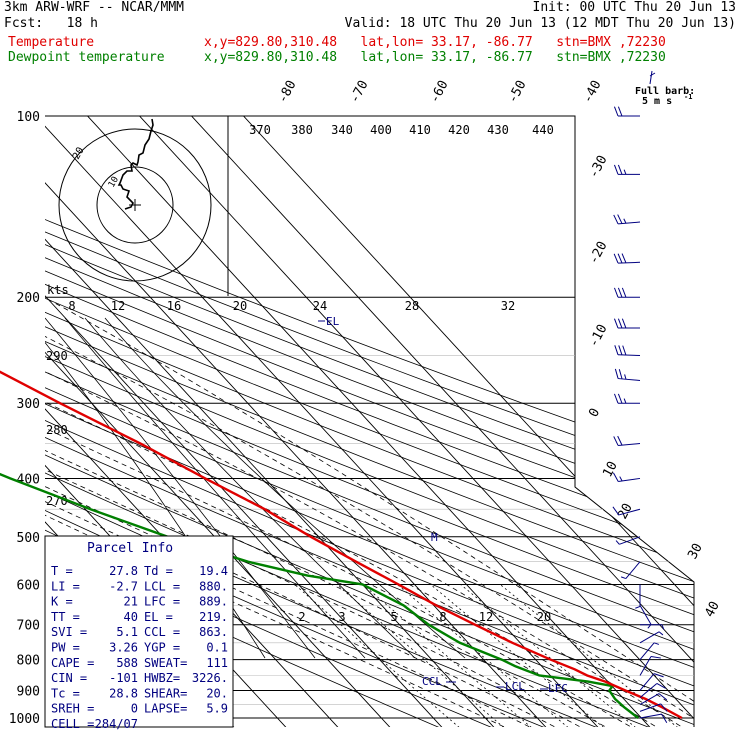 This screenshot has width=740, height=740. What do you see at coordinates (210, 678) in the screenshot?
I see `parcel-cell-7-3: 3226.` at bounding box center [210, 678].